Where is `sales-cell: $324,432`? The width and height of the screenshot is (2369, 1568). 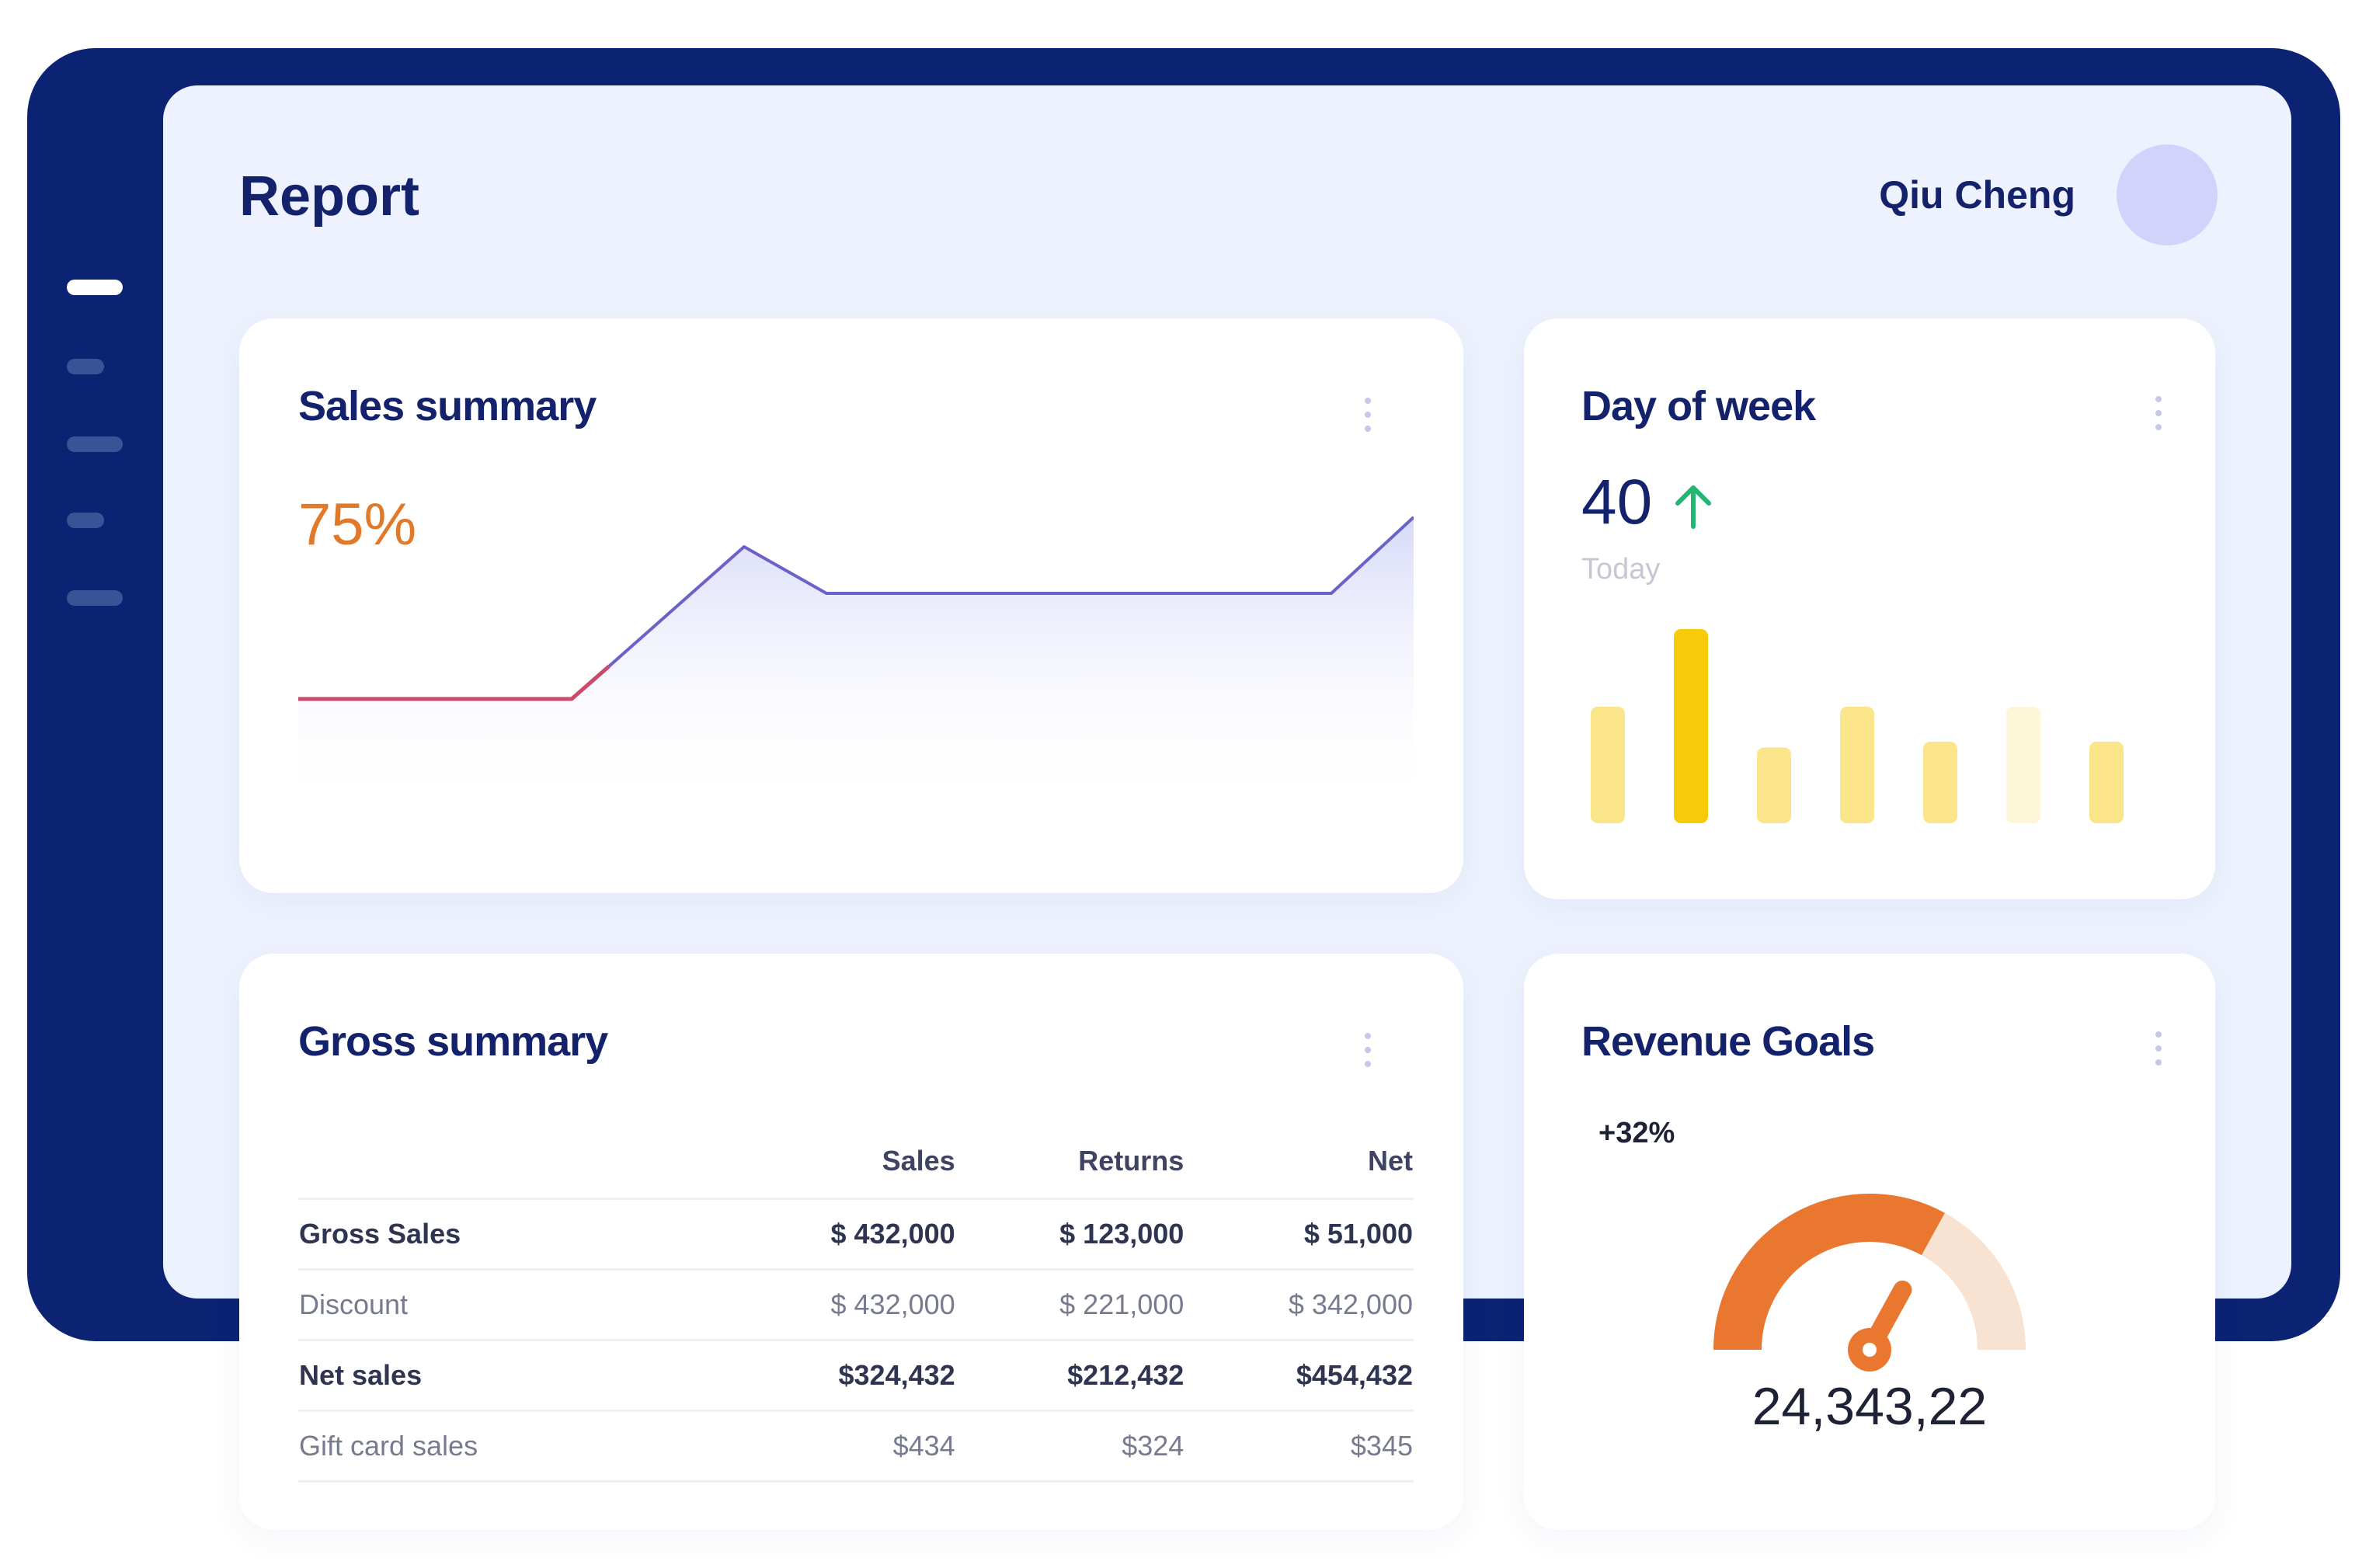
sales-cell: $324,432 is located at coordinates (841, 1375).